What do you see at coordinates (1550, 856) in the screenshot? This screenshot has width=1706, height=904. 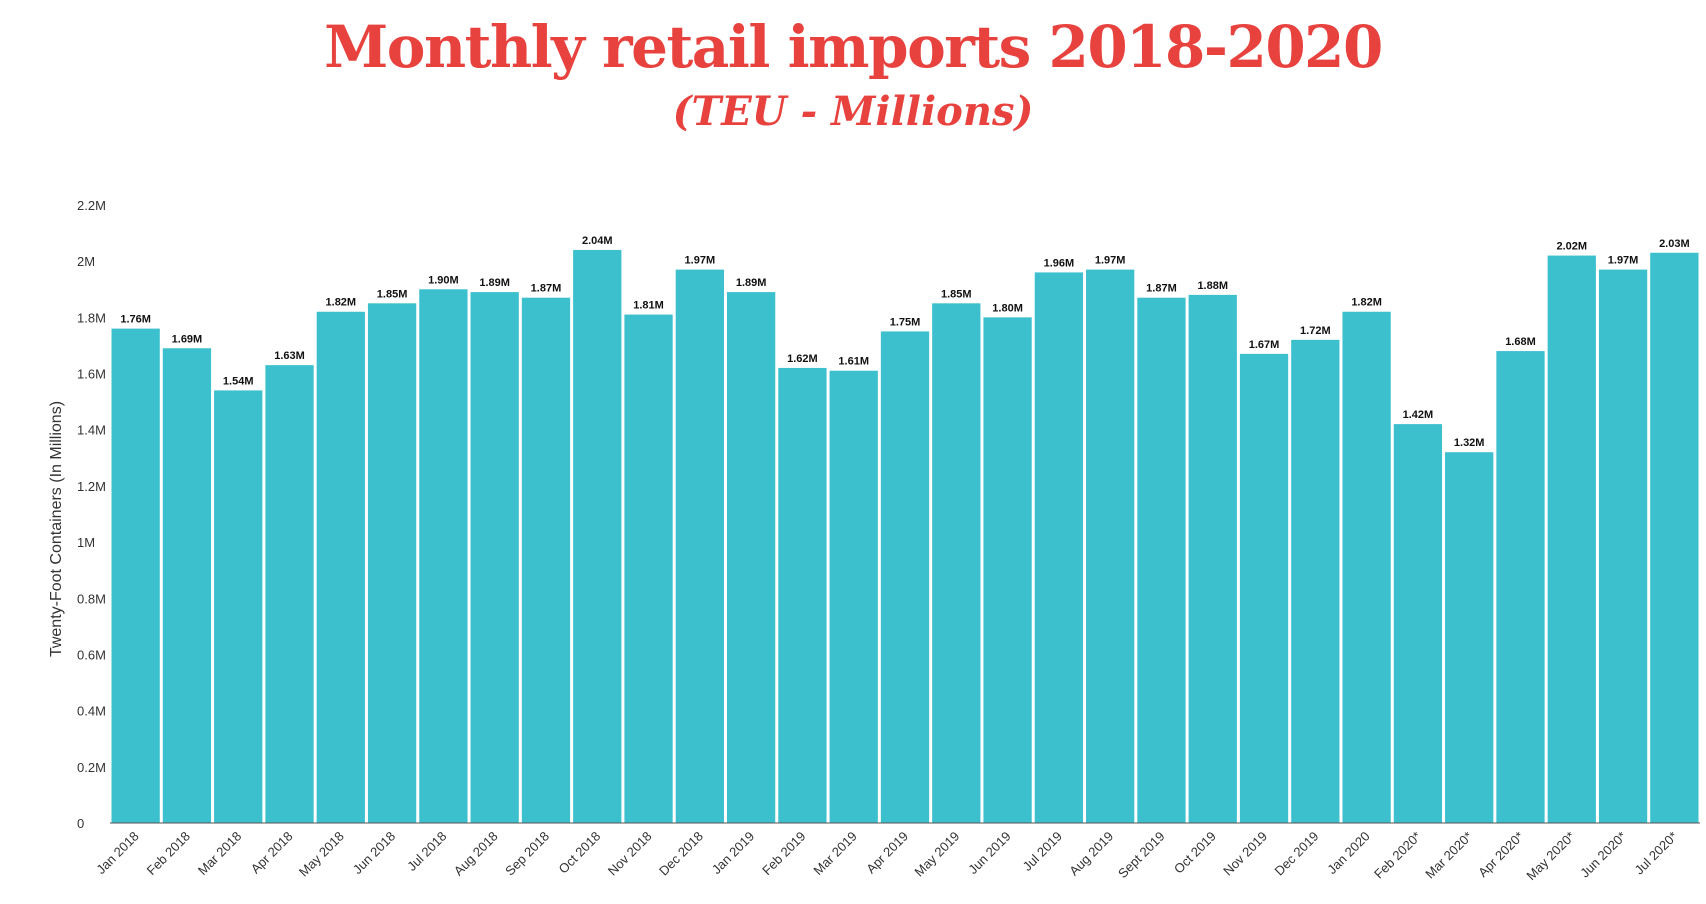 I see `x-tick-label: May 2020*` at bounding box center [1550, 856].